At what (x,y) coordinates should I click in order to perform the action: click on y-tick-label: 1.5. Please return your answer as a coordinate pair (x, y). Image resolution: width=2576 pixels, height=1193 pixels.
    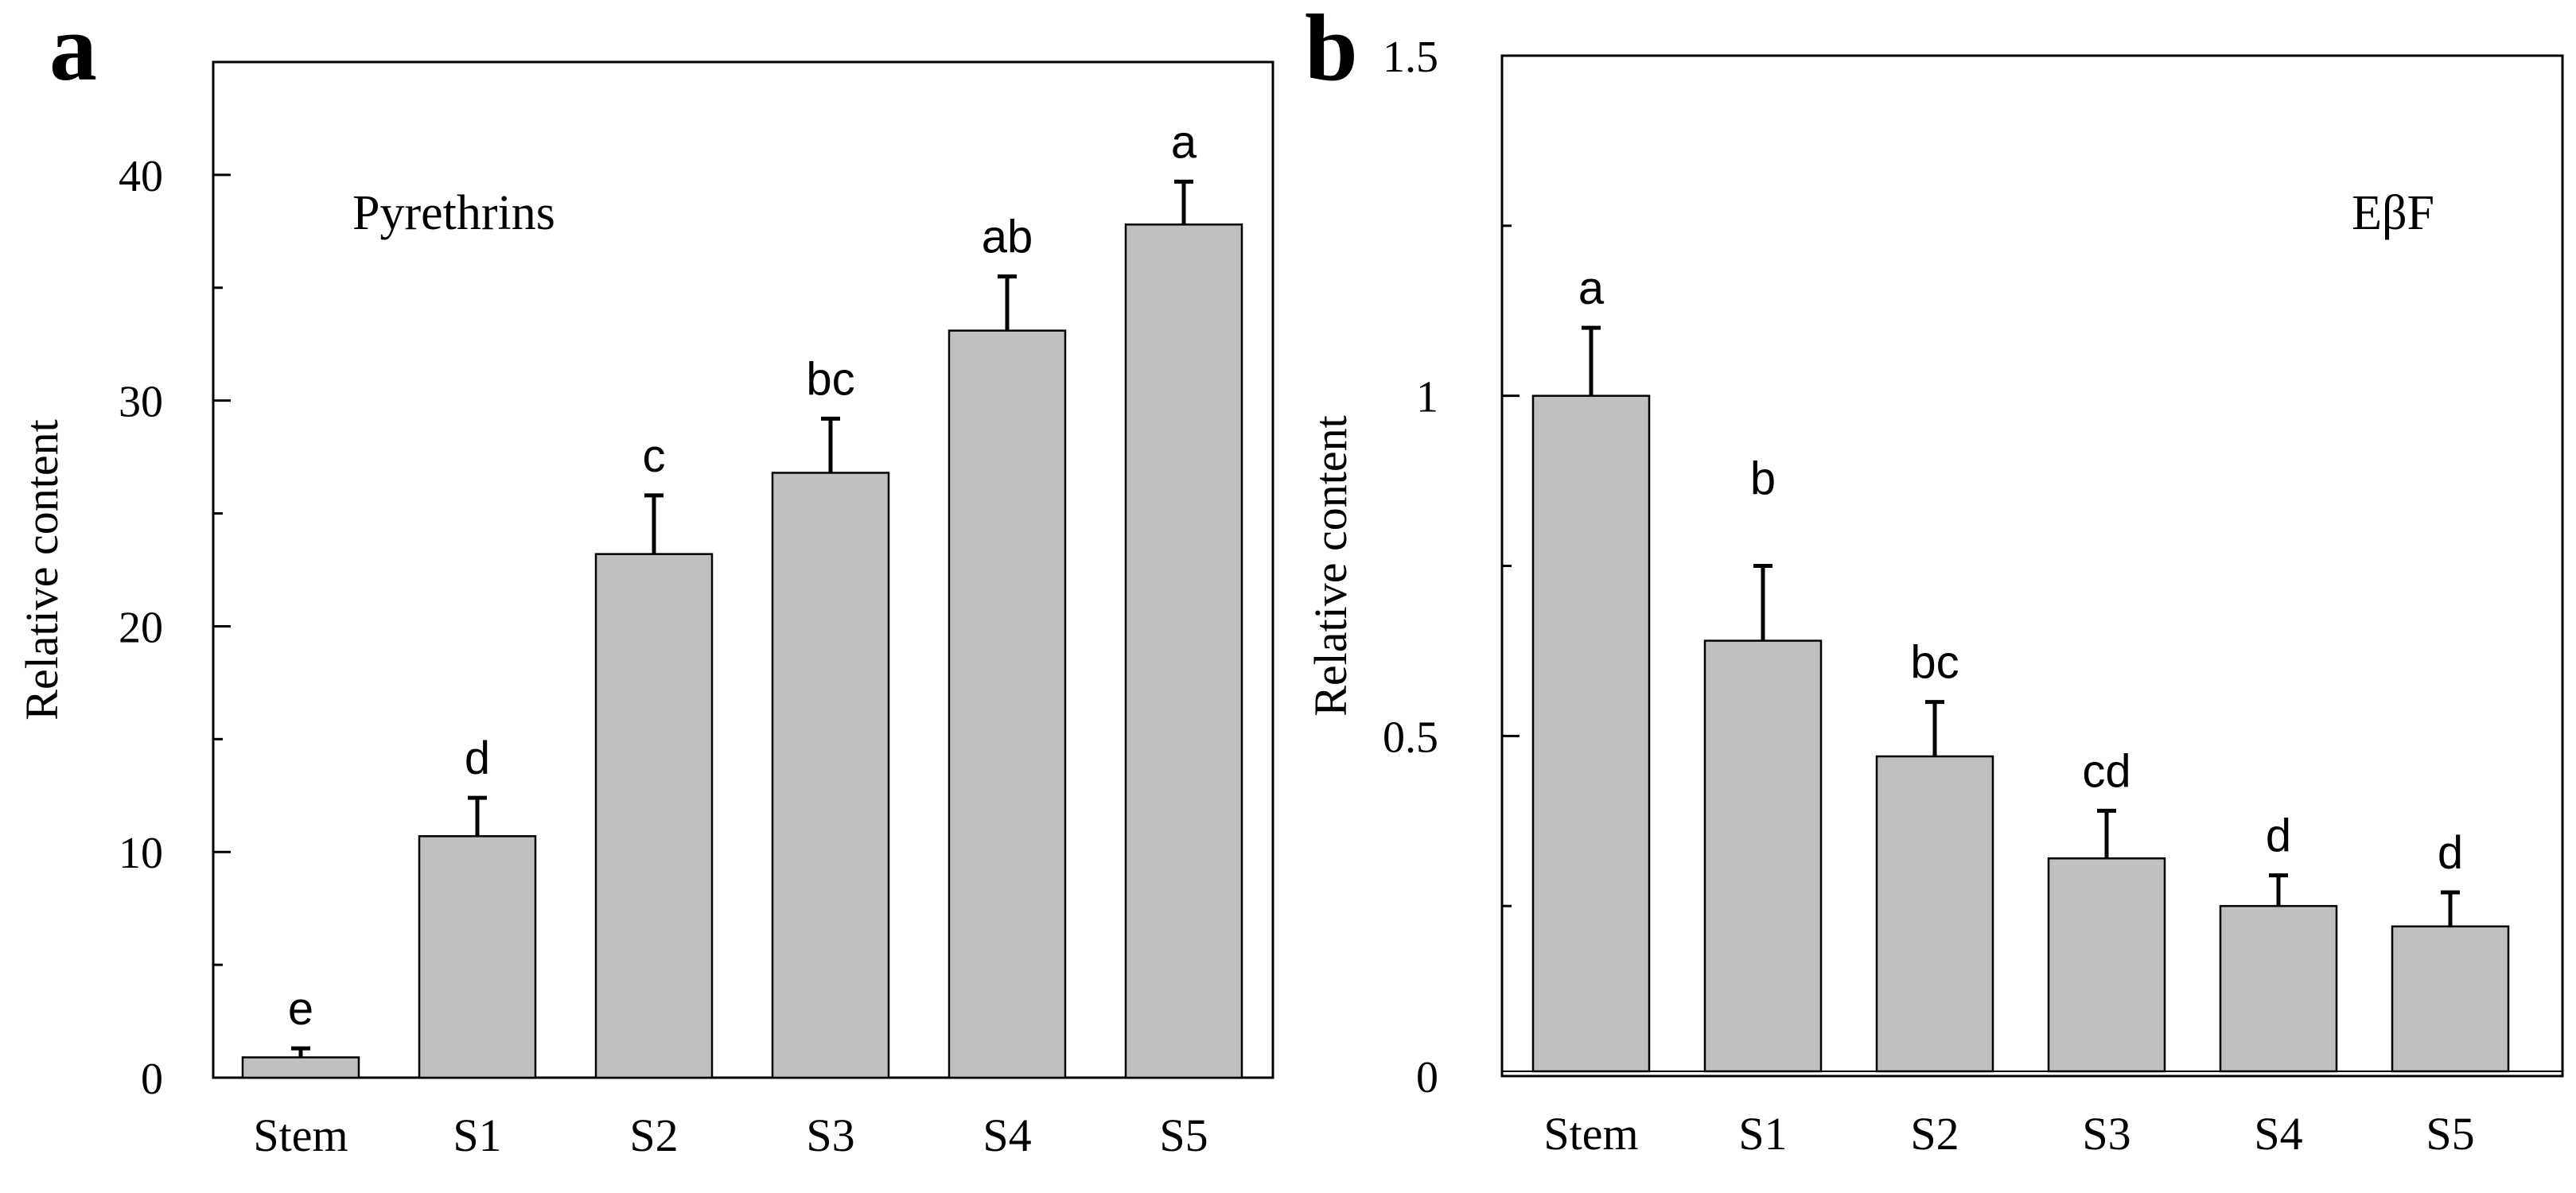
    Looking at the image, I should click on (1411, 57).